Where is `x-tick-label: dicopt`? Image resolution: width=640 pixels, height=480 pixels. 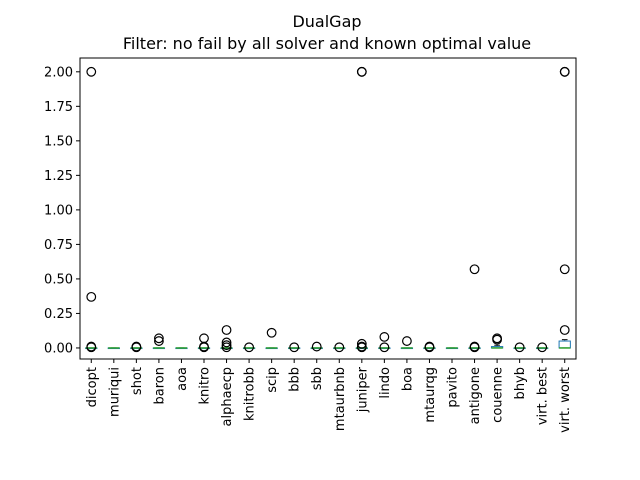
x-tick-label: dicopt is located at coordinates (92, 387).